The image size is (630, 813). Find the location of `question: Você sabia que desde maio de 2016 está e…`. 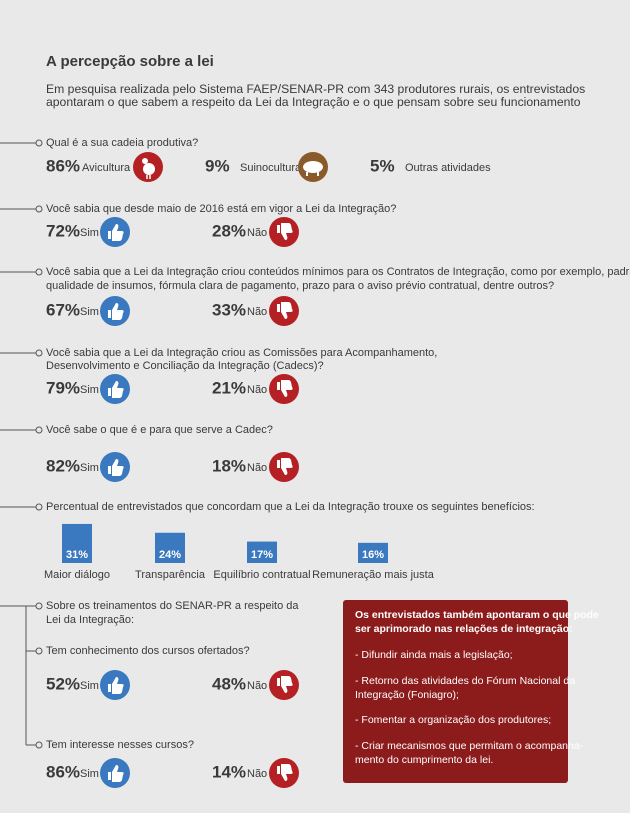

question: Você sabia que desde maio de 2016 está e… is located at coordinates (221, 209).